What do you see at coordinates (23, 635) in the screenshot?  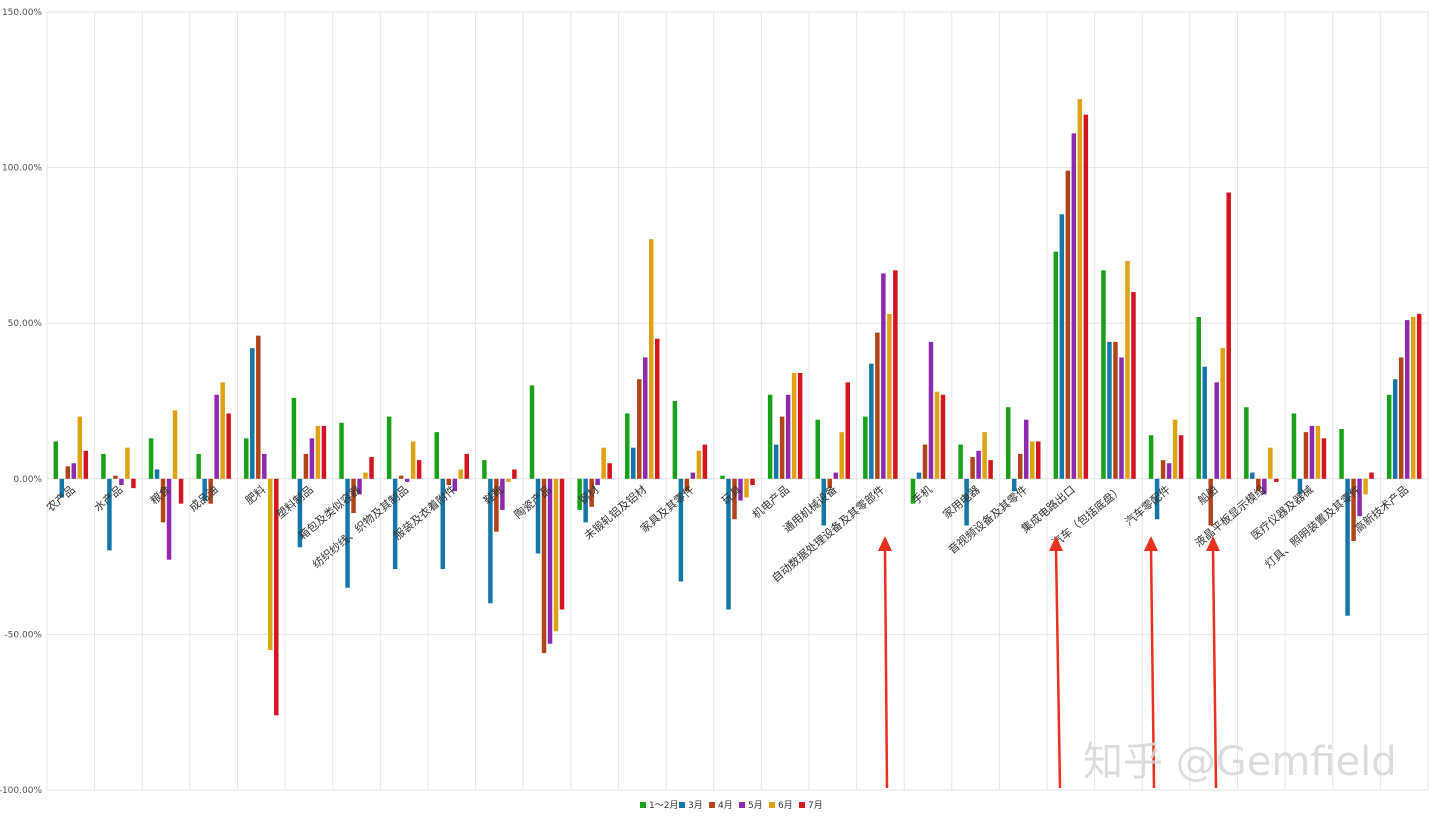 I see `y-tick-label: -50.00%` at bounding box center [23, 635].